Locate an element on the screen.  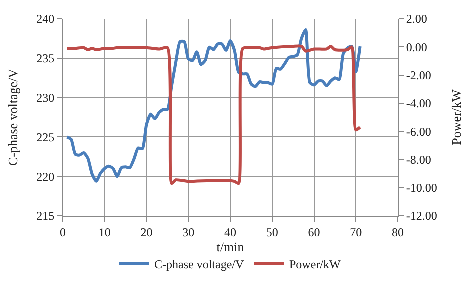
y2-tick-label: -4.00 is located at coordinates (419, 103).